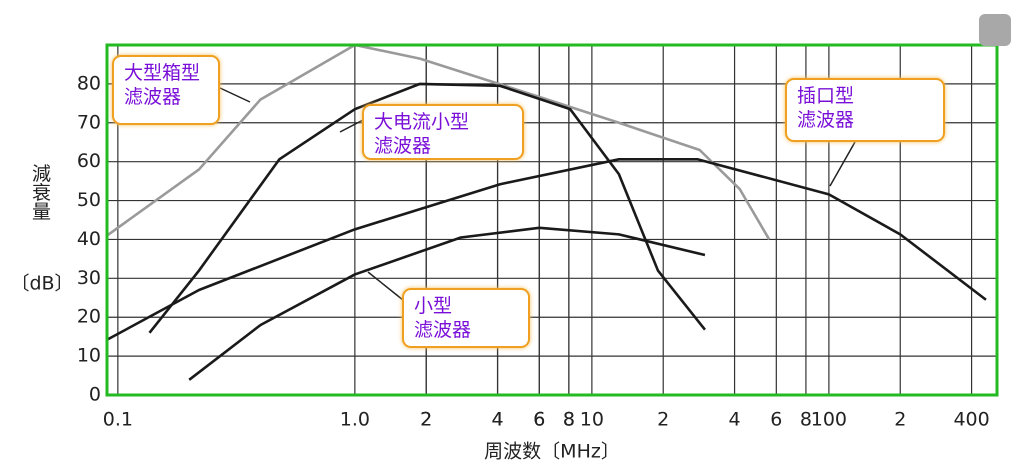  I want to click on x-tick-label: 400, so click(971, 420).